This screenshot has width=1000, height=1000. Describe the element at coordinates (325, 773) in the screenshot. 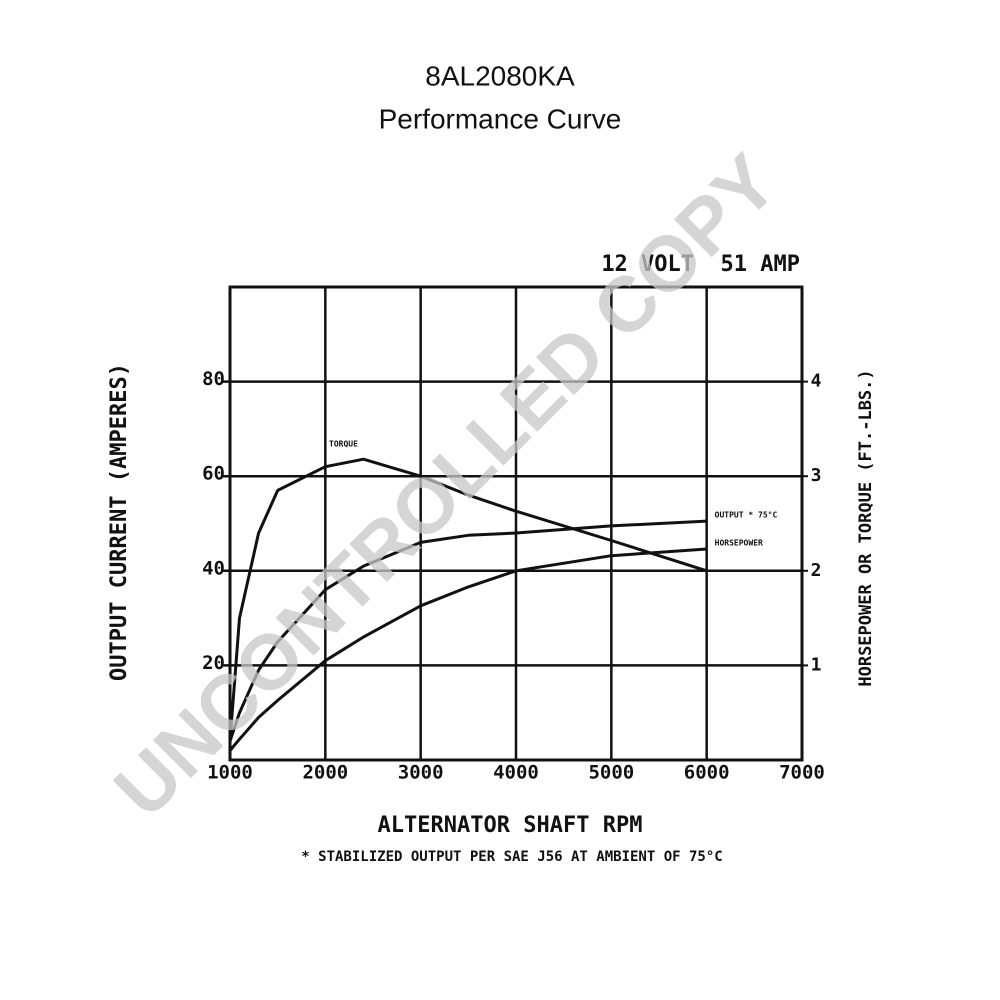

I see `x-tick-label: 2000` at that location.